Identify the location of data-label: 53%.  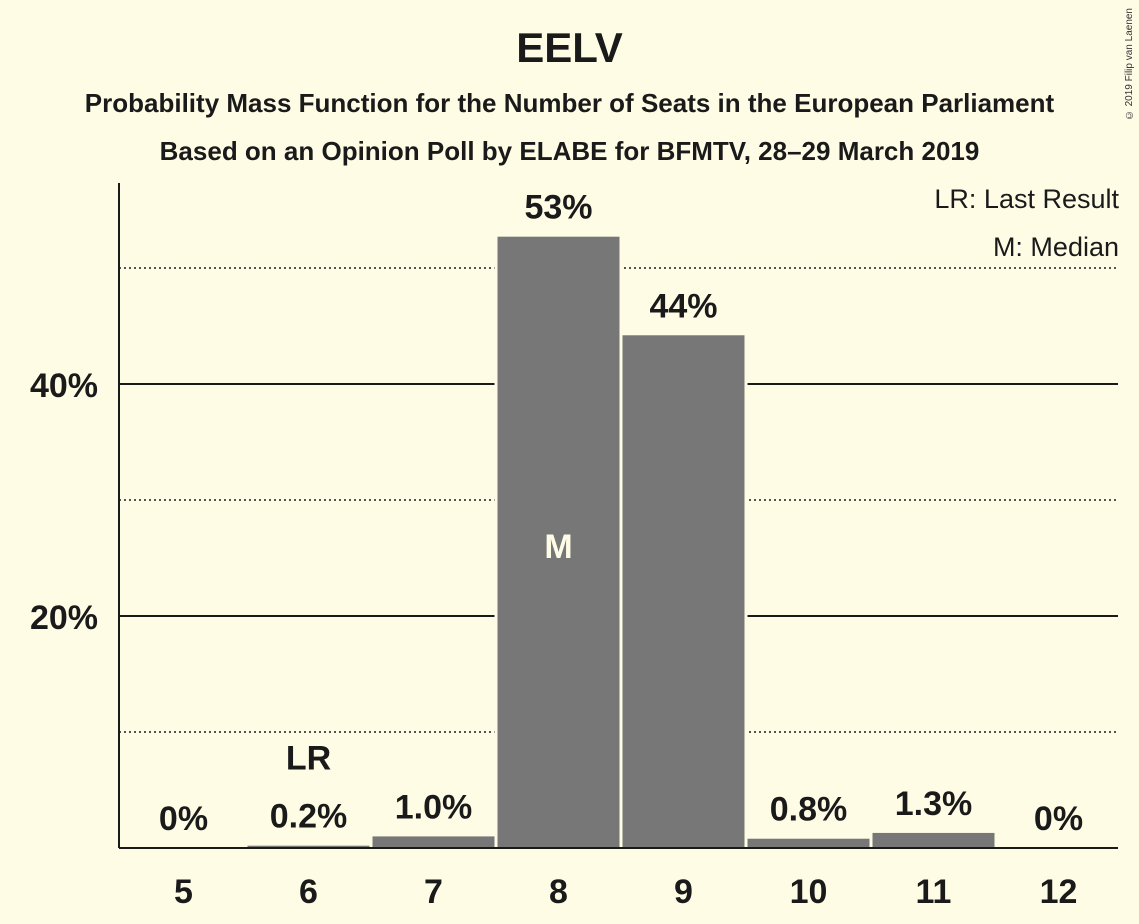
(558, 208).